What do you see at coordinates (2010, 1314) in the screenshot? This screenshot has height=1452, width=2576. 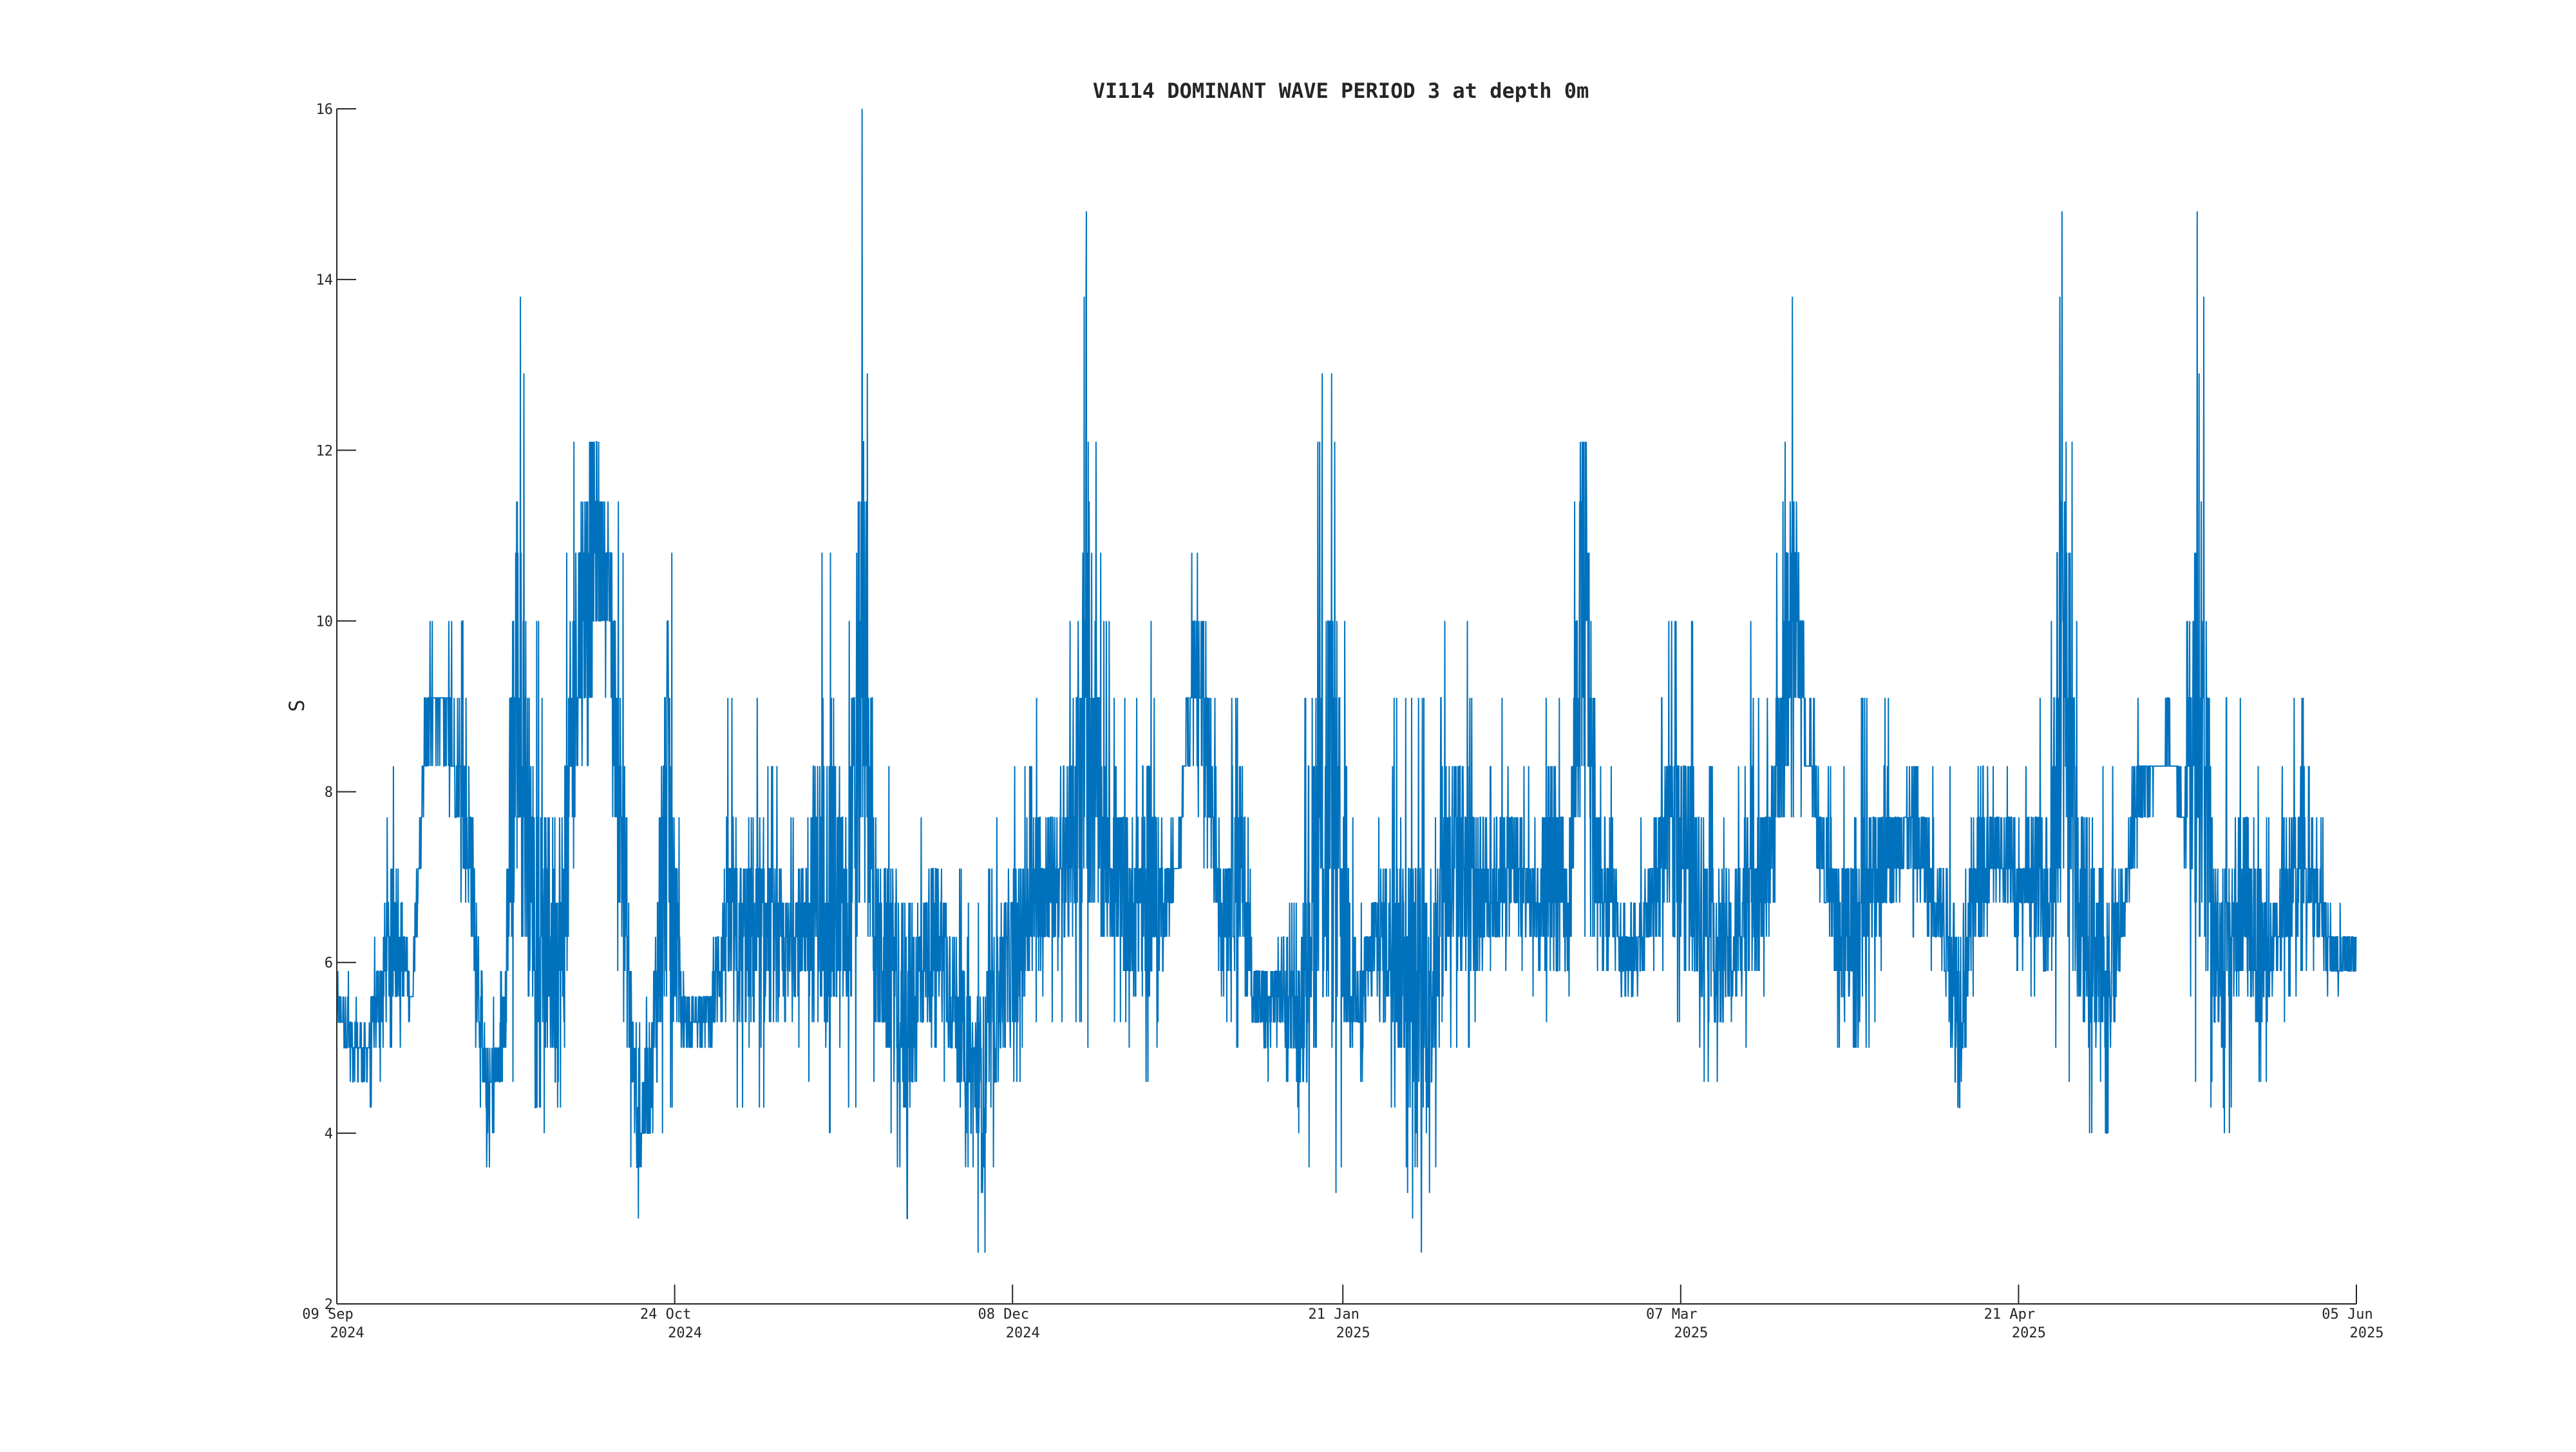 I see `x-tick-label: 21 Apr` at bounding box center [2010, 1314].